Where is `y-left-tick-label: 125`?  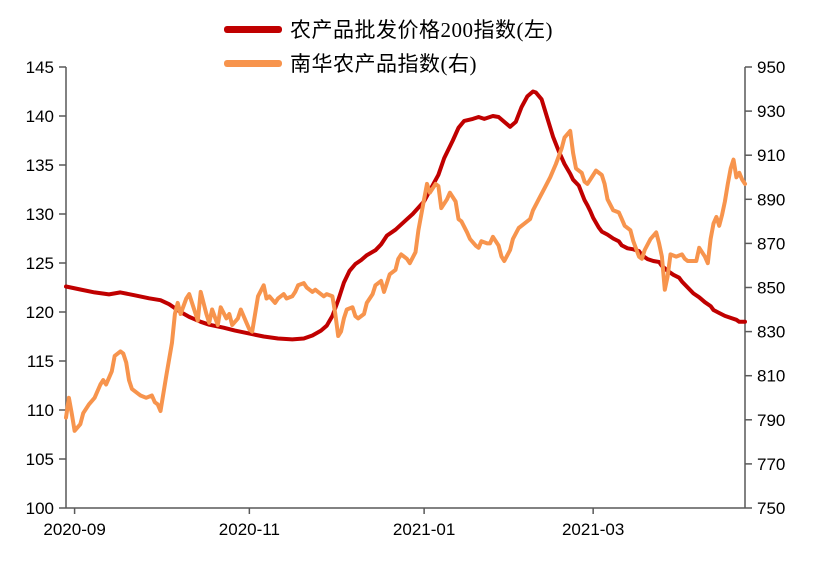
y-left-tick-label: 125 is located at coordinates (40, 263).